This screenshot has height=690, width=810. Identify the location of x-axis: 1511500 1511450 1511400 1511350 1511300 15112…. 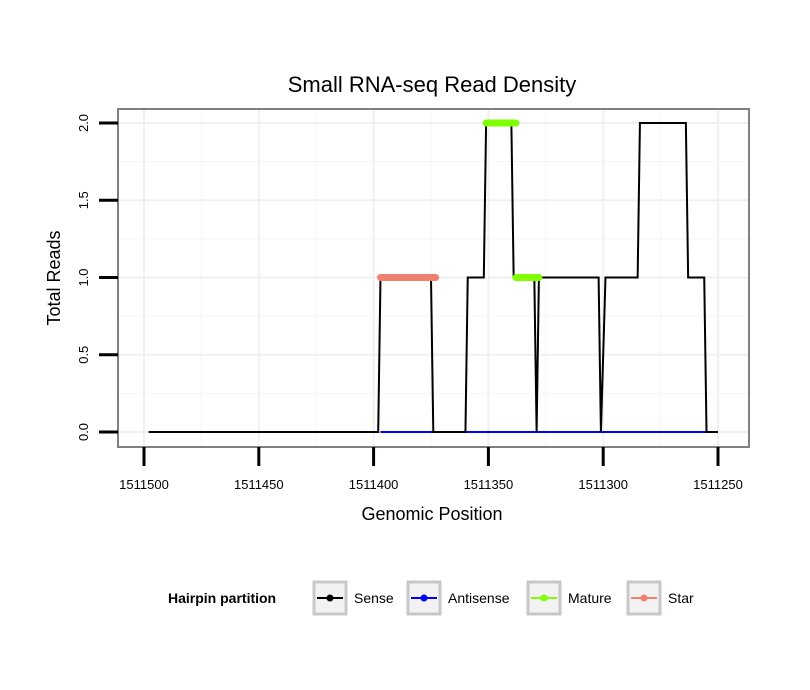
(431, 469).